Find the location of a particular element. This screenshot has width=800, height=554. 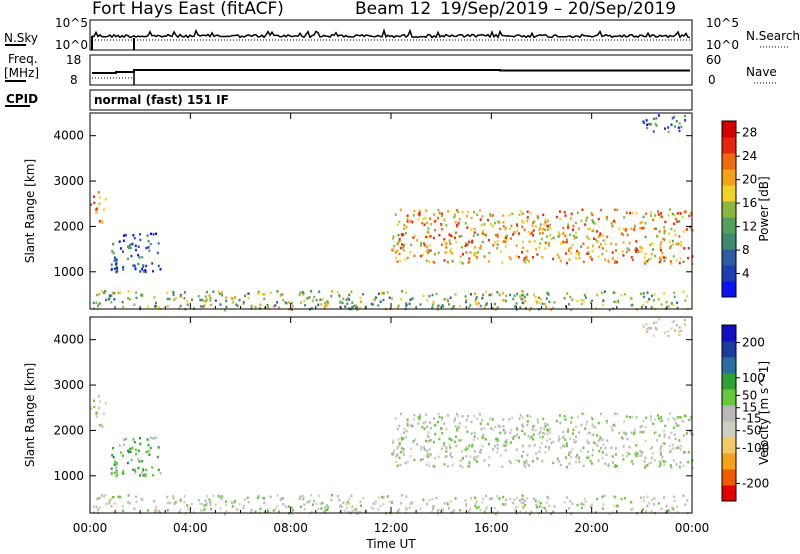

x-tick-label: 00:00 is located at coordinates (692, 528).